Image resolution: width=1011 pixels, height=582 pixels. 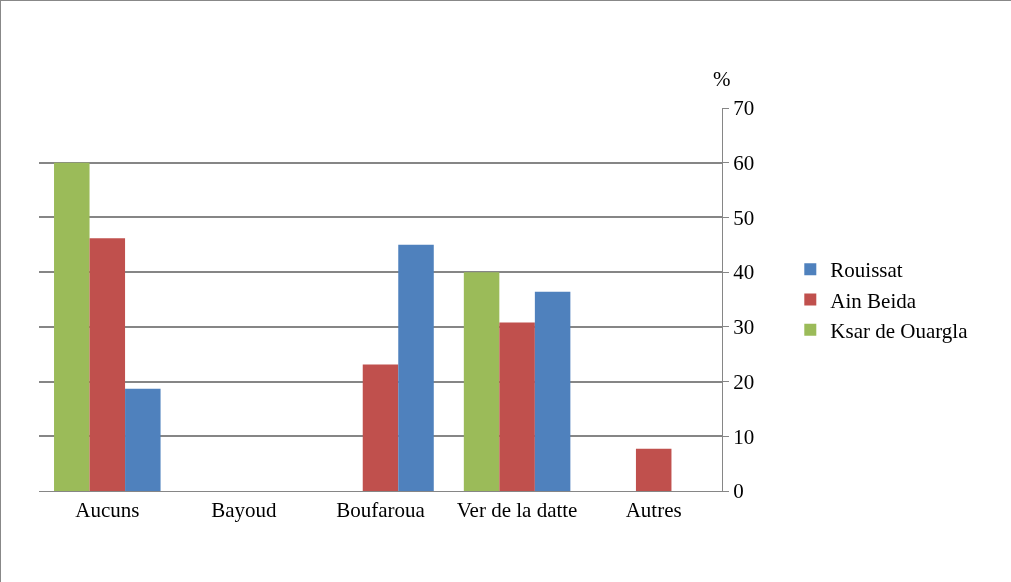 I want to click on x-tick-label: Autres, so click(x=653, y=510).